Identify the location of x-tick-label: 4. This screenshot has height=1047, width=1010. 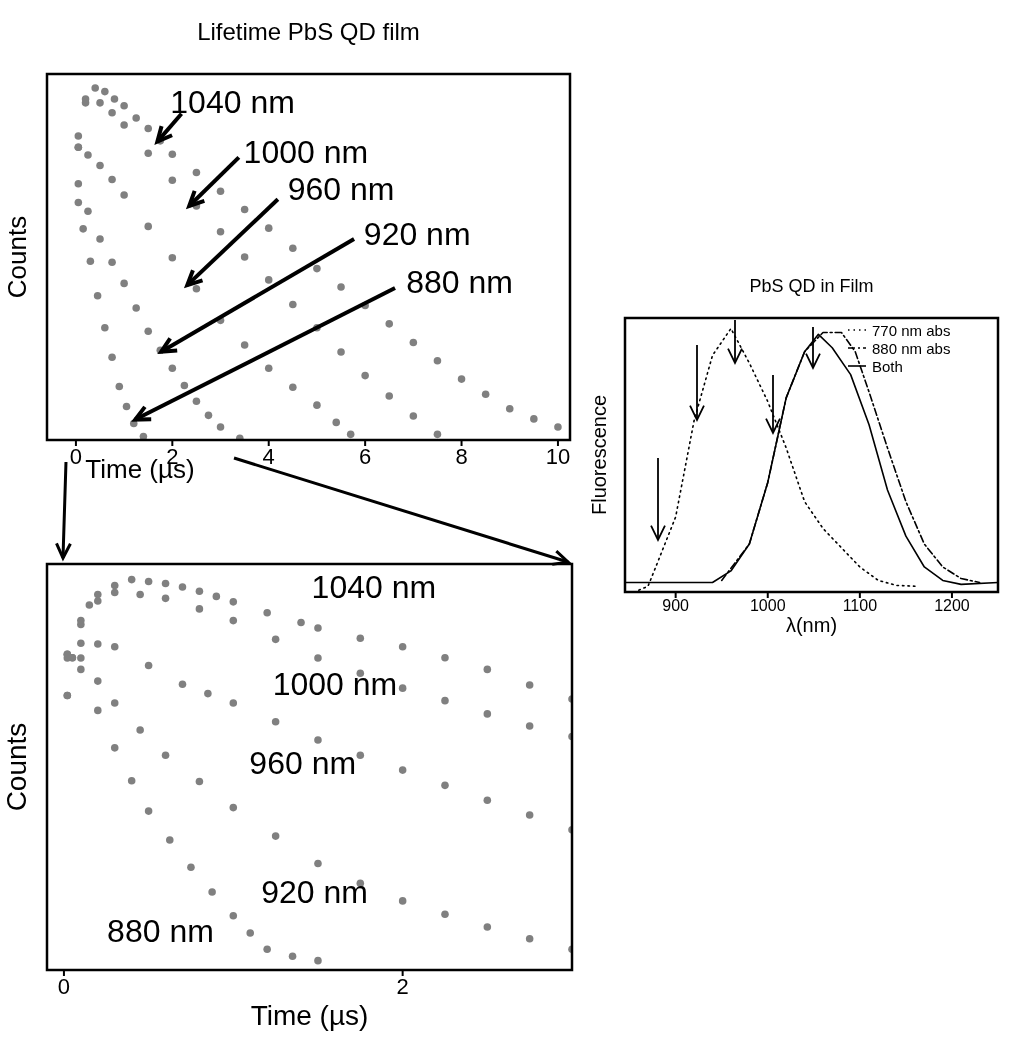
(268, 456).